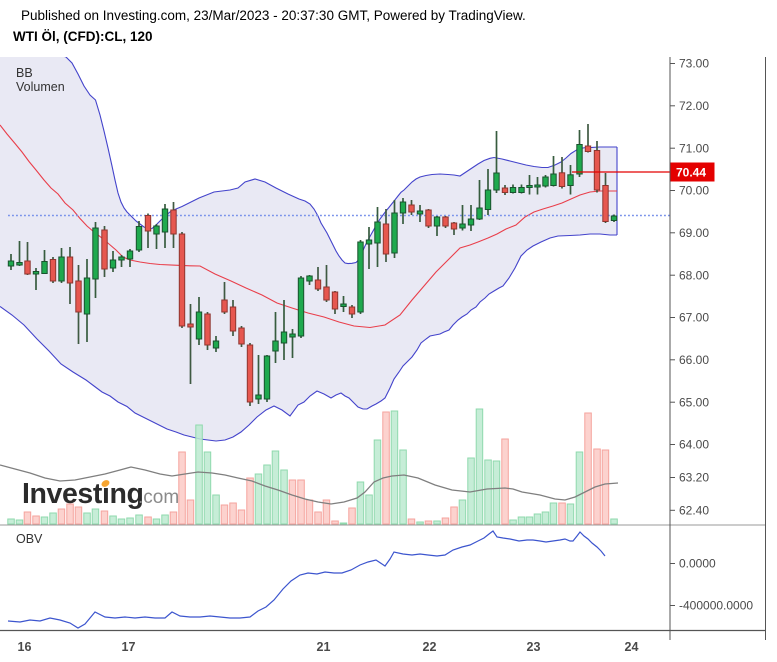 The width and height of the screenshot is (777, 662). What do you see at coordinates (694, 445) in the screenshot?
I see `svg-text: 64.00` at bounding box center [694, 445].